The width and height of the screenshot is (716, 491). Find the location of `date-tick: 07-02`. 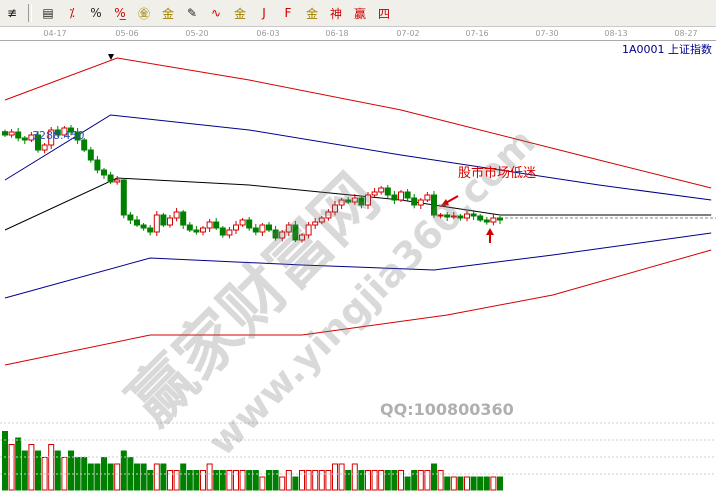

date-tick: 07-02 is located at coordinates (408, 33).